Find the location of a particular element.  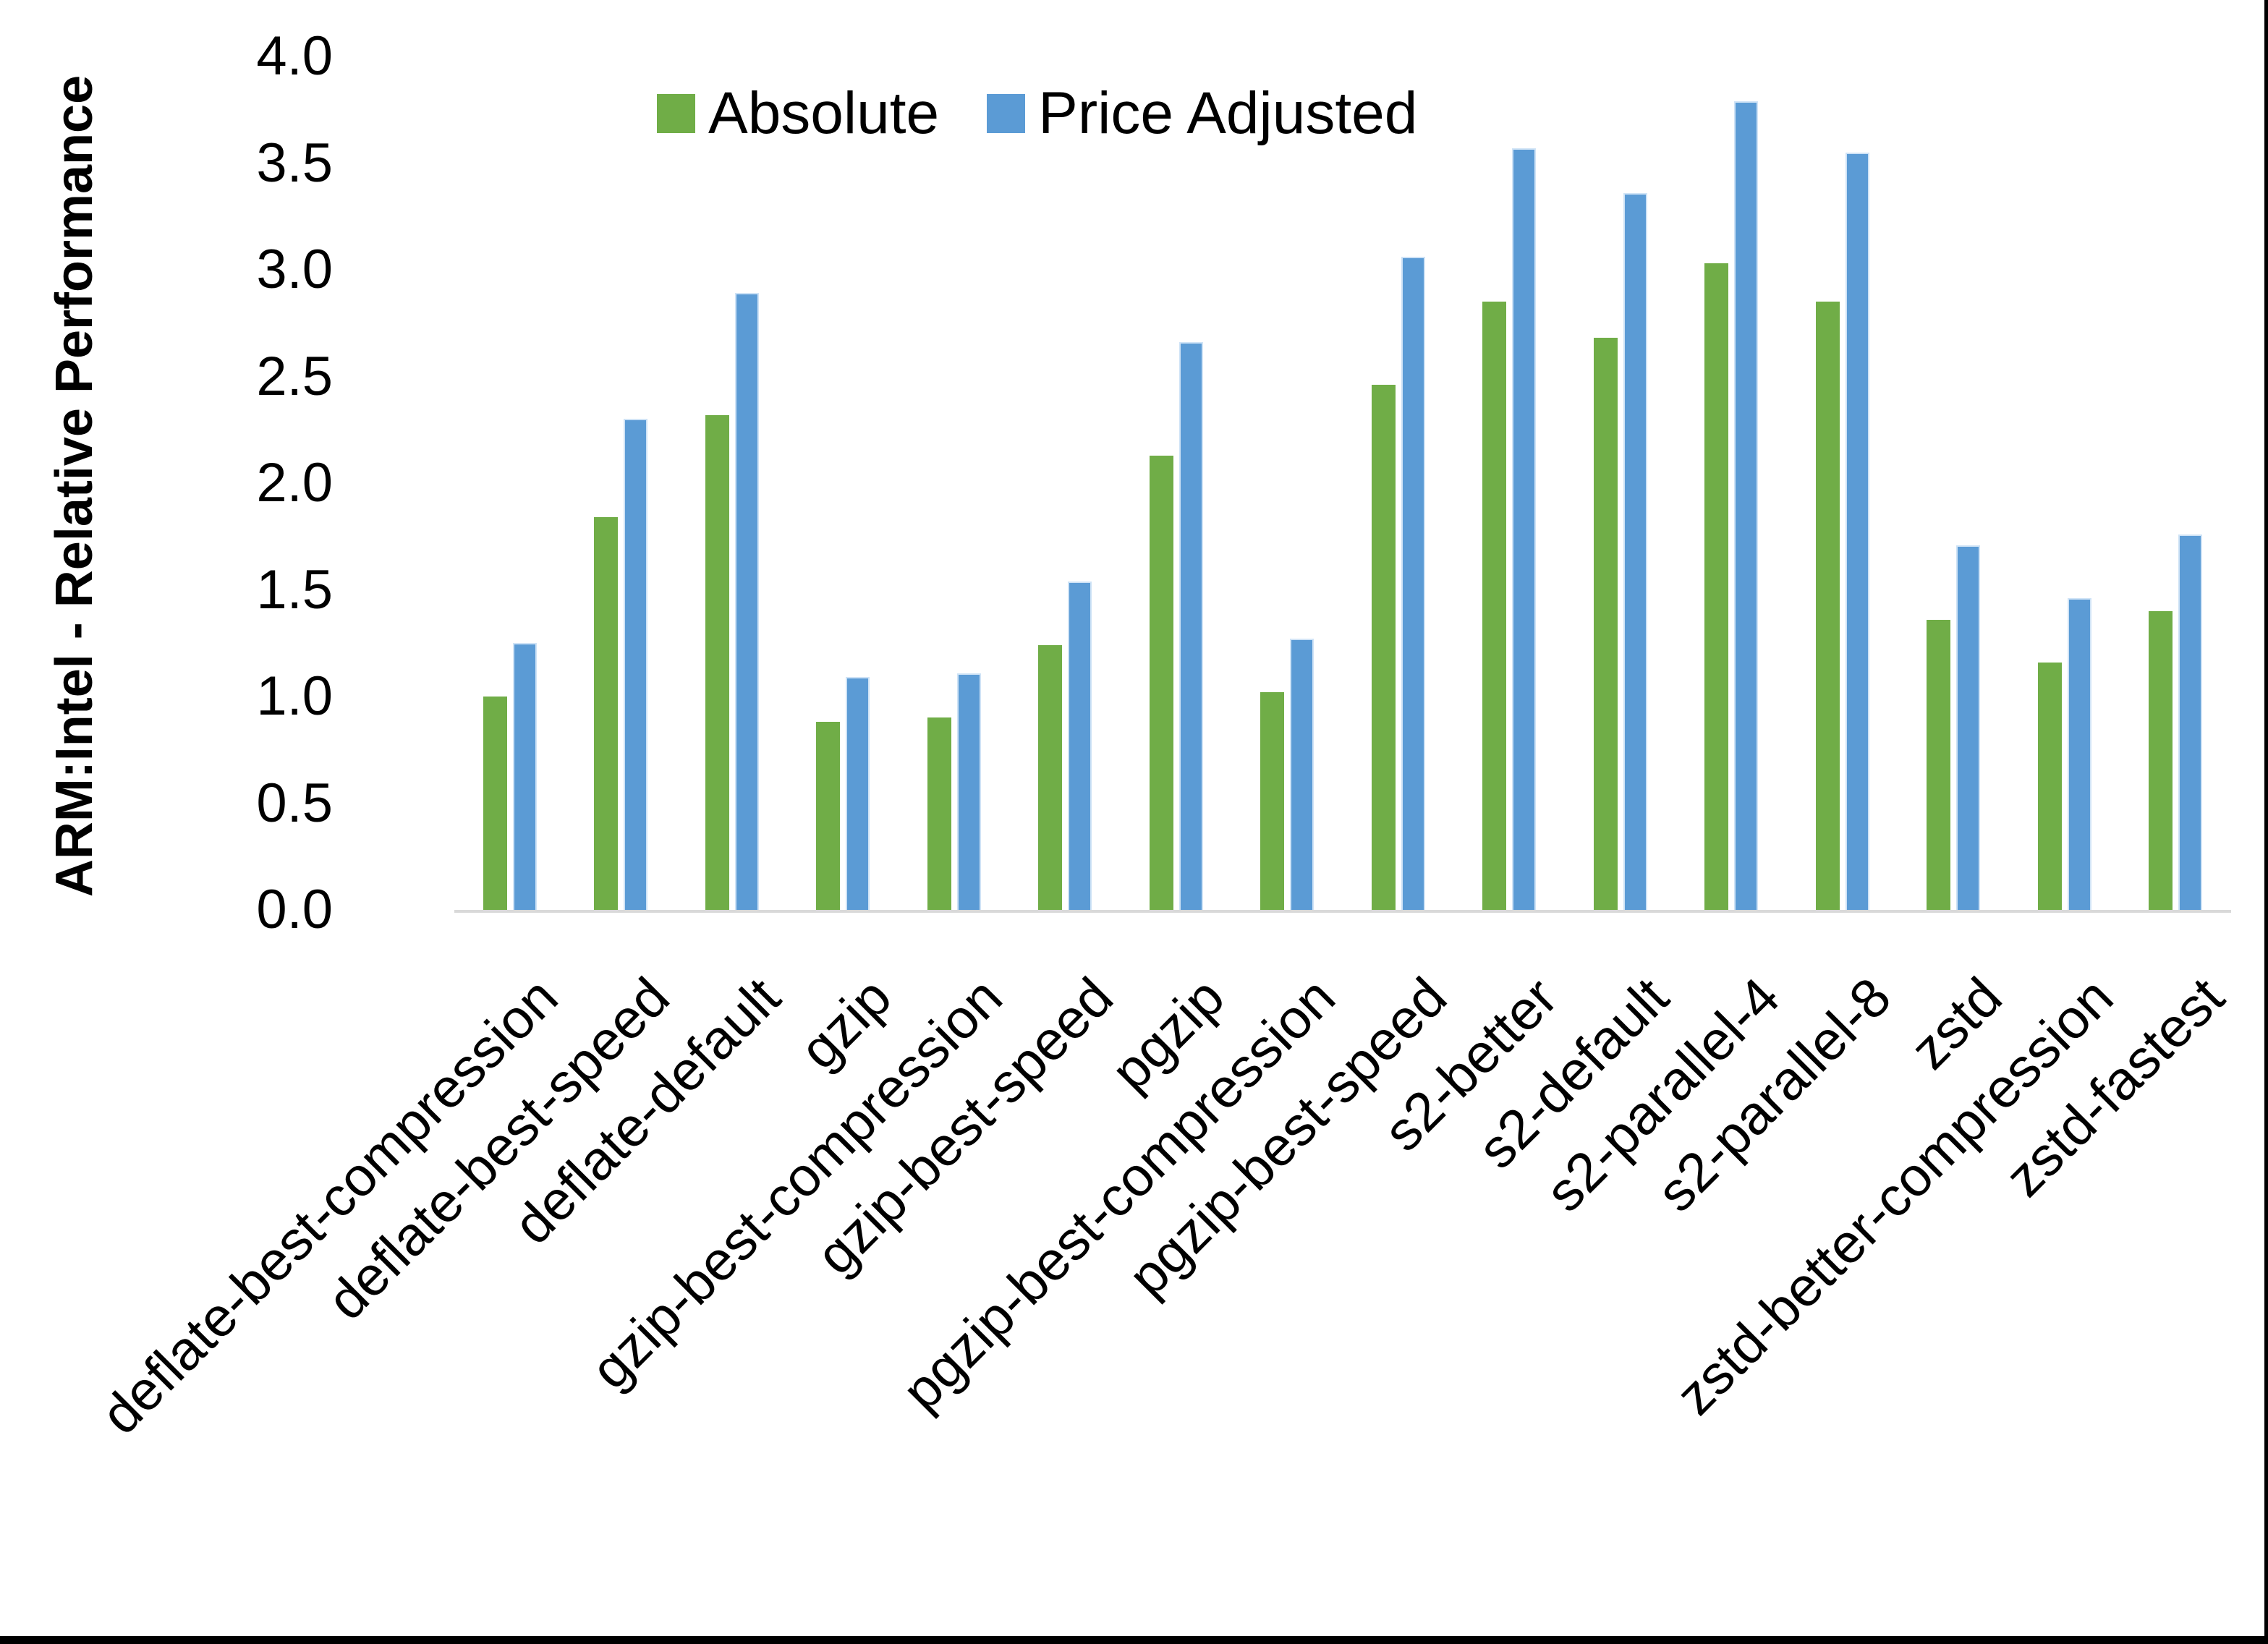

bar-price-adjusted-deflate-best-speed is located at coordinates (635, 664).